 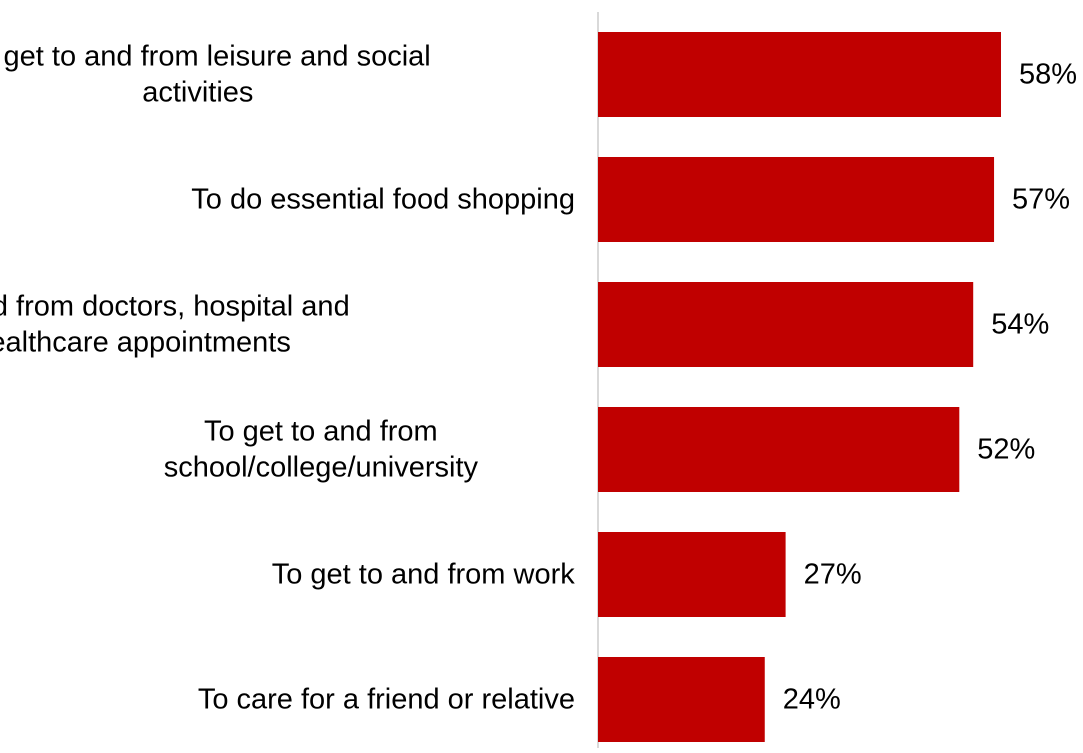 I want to click on value-label-3: 54%, so click(x=1020, y=325).